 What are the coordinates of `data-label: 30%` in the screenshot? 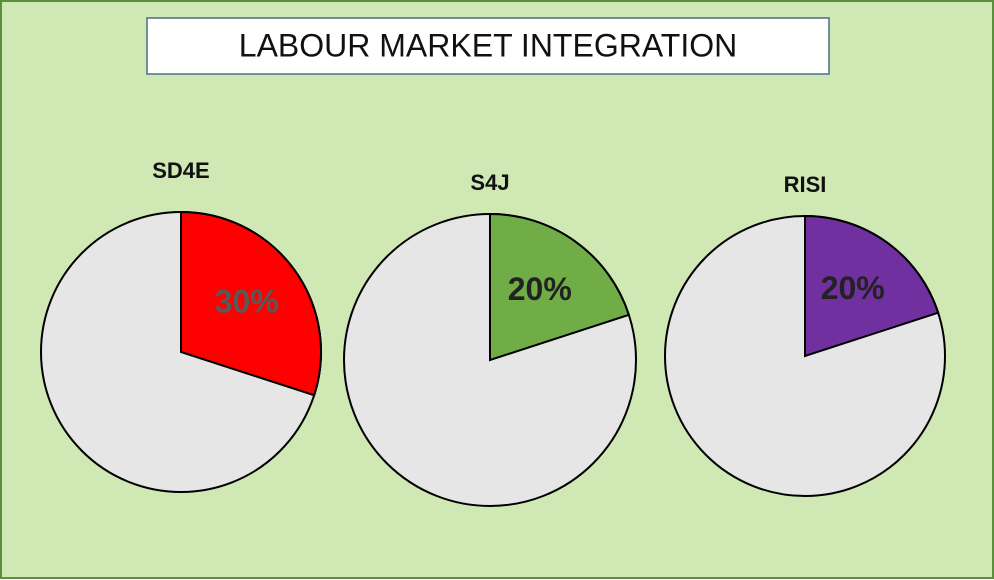 It's located at (247, 302).